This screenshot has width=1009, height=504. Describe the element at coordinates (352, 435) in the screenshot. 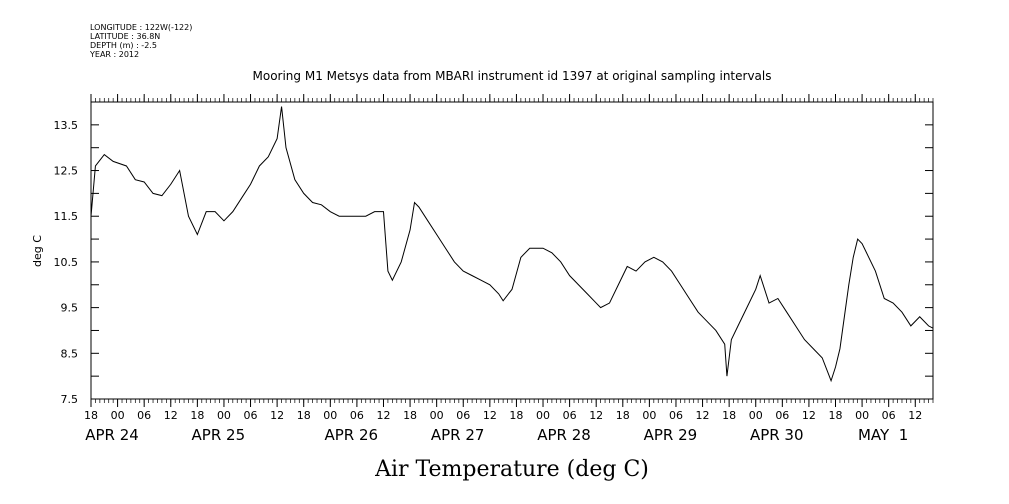

I see `x-date-label: APR 26` at that location.